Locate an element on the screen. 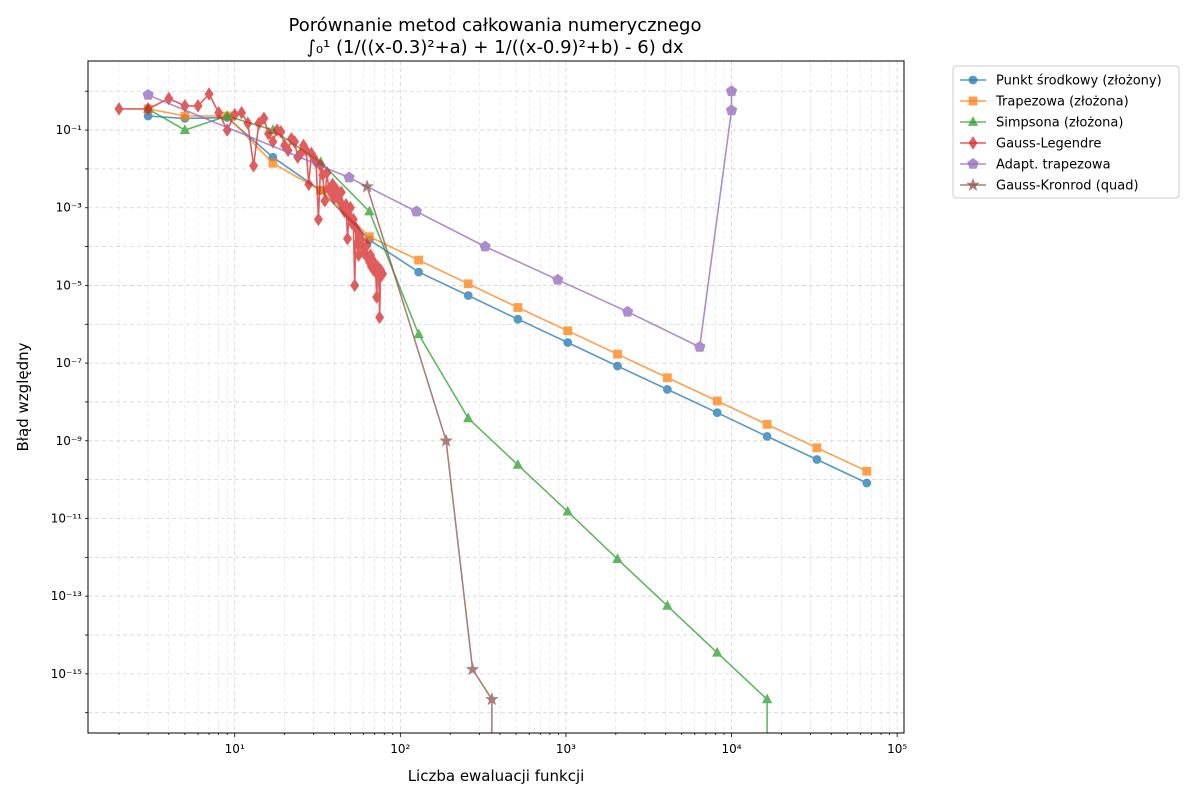  legend-entry: Adapt. trapezowa is located at coordinates (1035, 165).